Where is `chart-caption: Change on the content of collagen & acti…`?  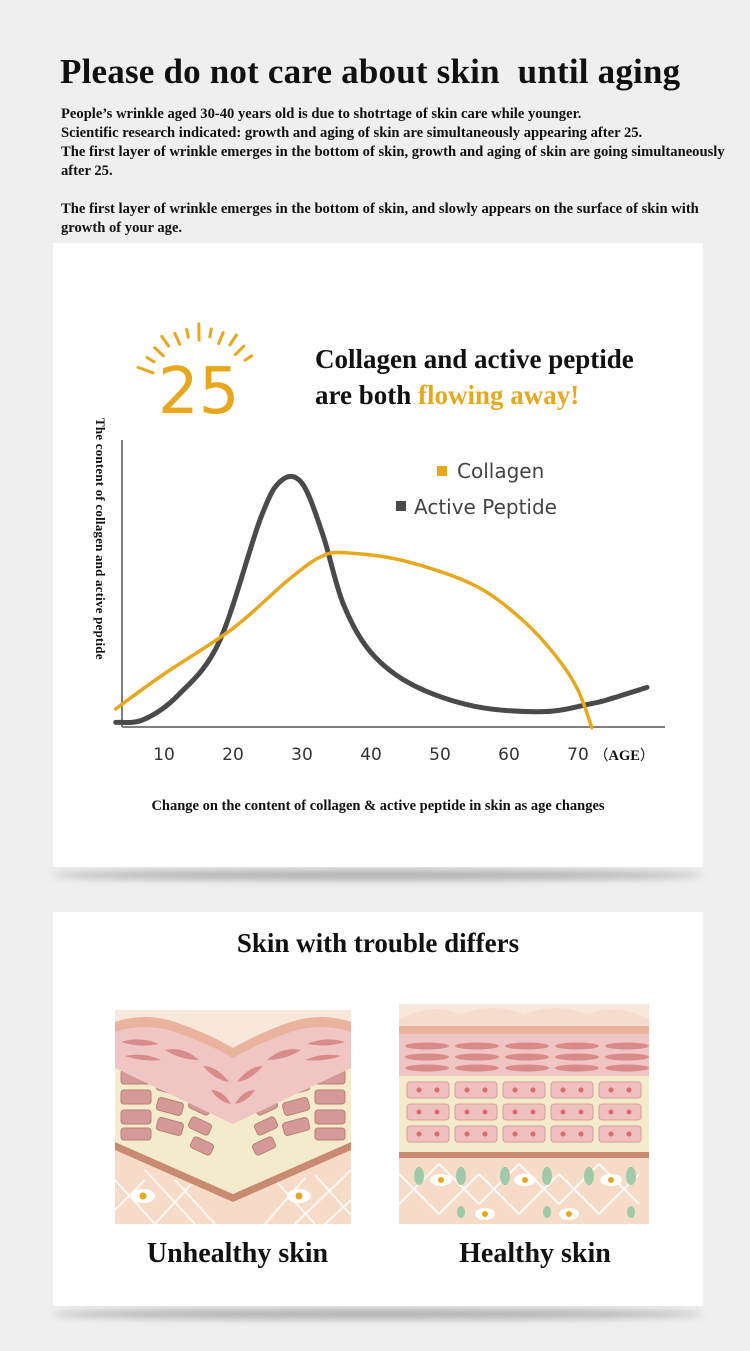 chart-caption: Change on the content of collagen & acti… is located at coordinates (378, 806).